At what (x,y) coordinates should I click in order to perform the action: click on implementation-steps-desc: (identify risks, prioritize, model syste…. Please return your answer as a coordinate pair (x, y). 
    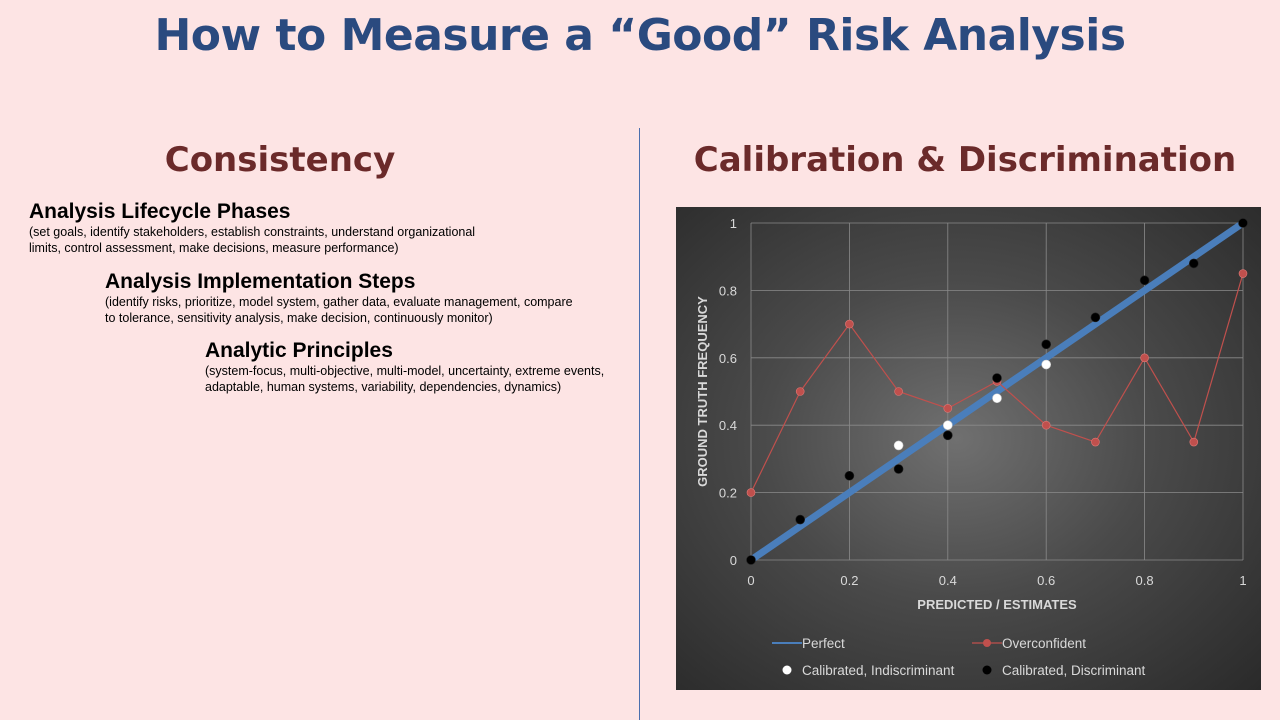
    Looking at the image, I should click on (339, 310).